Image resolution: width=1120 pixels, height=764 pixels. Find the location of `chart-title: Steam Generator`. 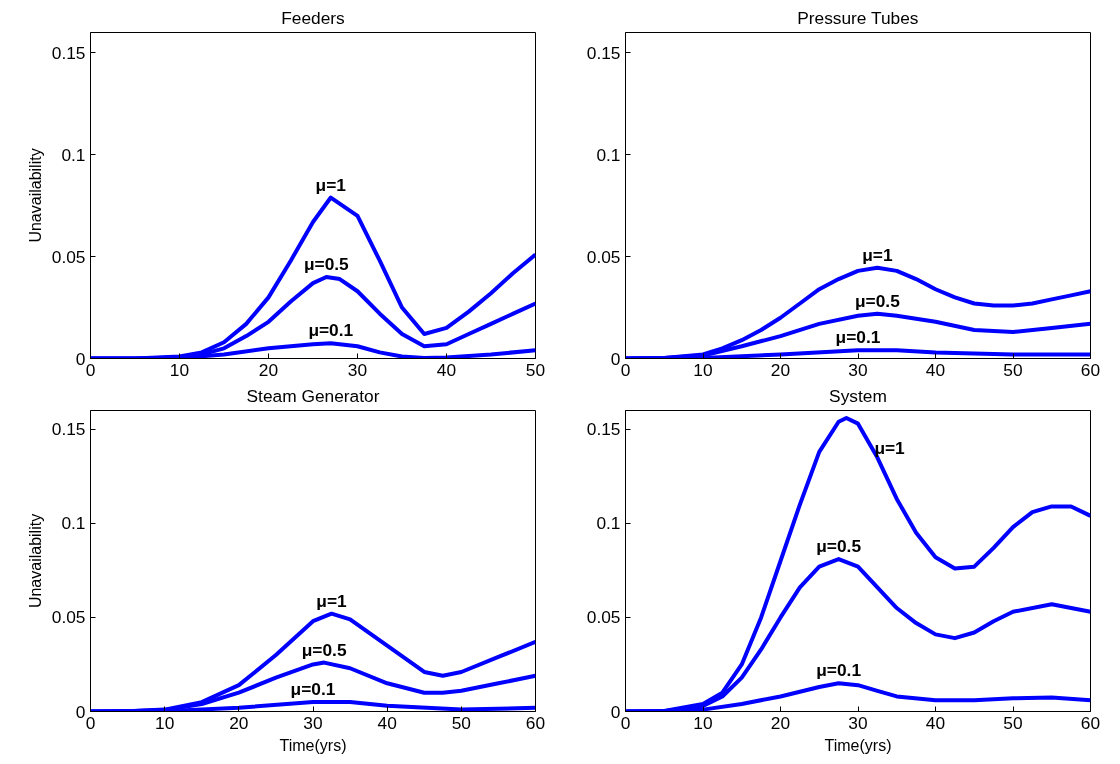

chart-title: Steam Generator is located at coordinates (313, 395).